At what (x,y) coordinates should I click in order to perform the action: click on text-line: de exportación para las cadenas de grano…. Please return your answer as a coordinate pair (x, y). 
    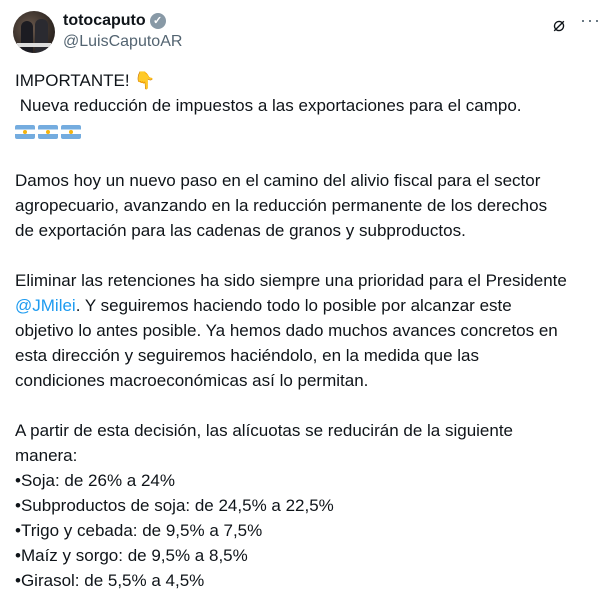
    Looking at the image, I should click on (240, 230).